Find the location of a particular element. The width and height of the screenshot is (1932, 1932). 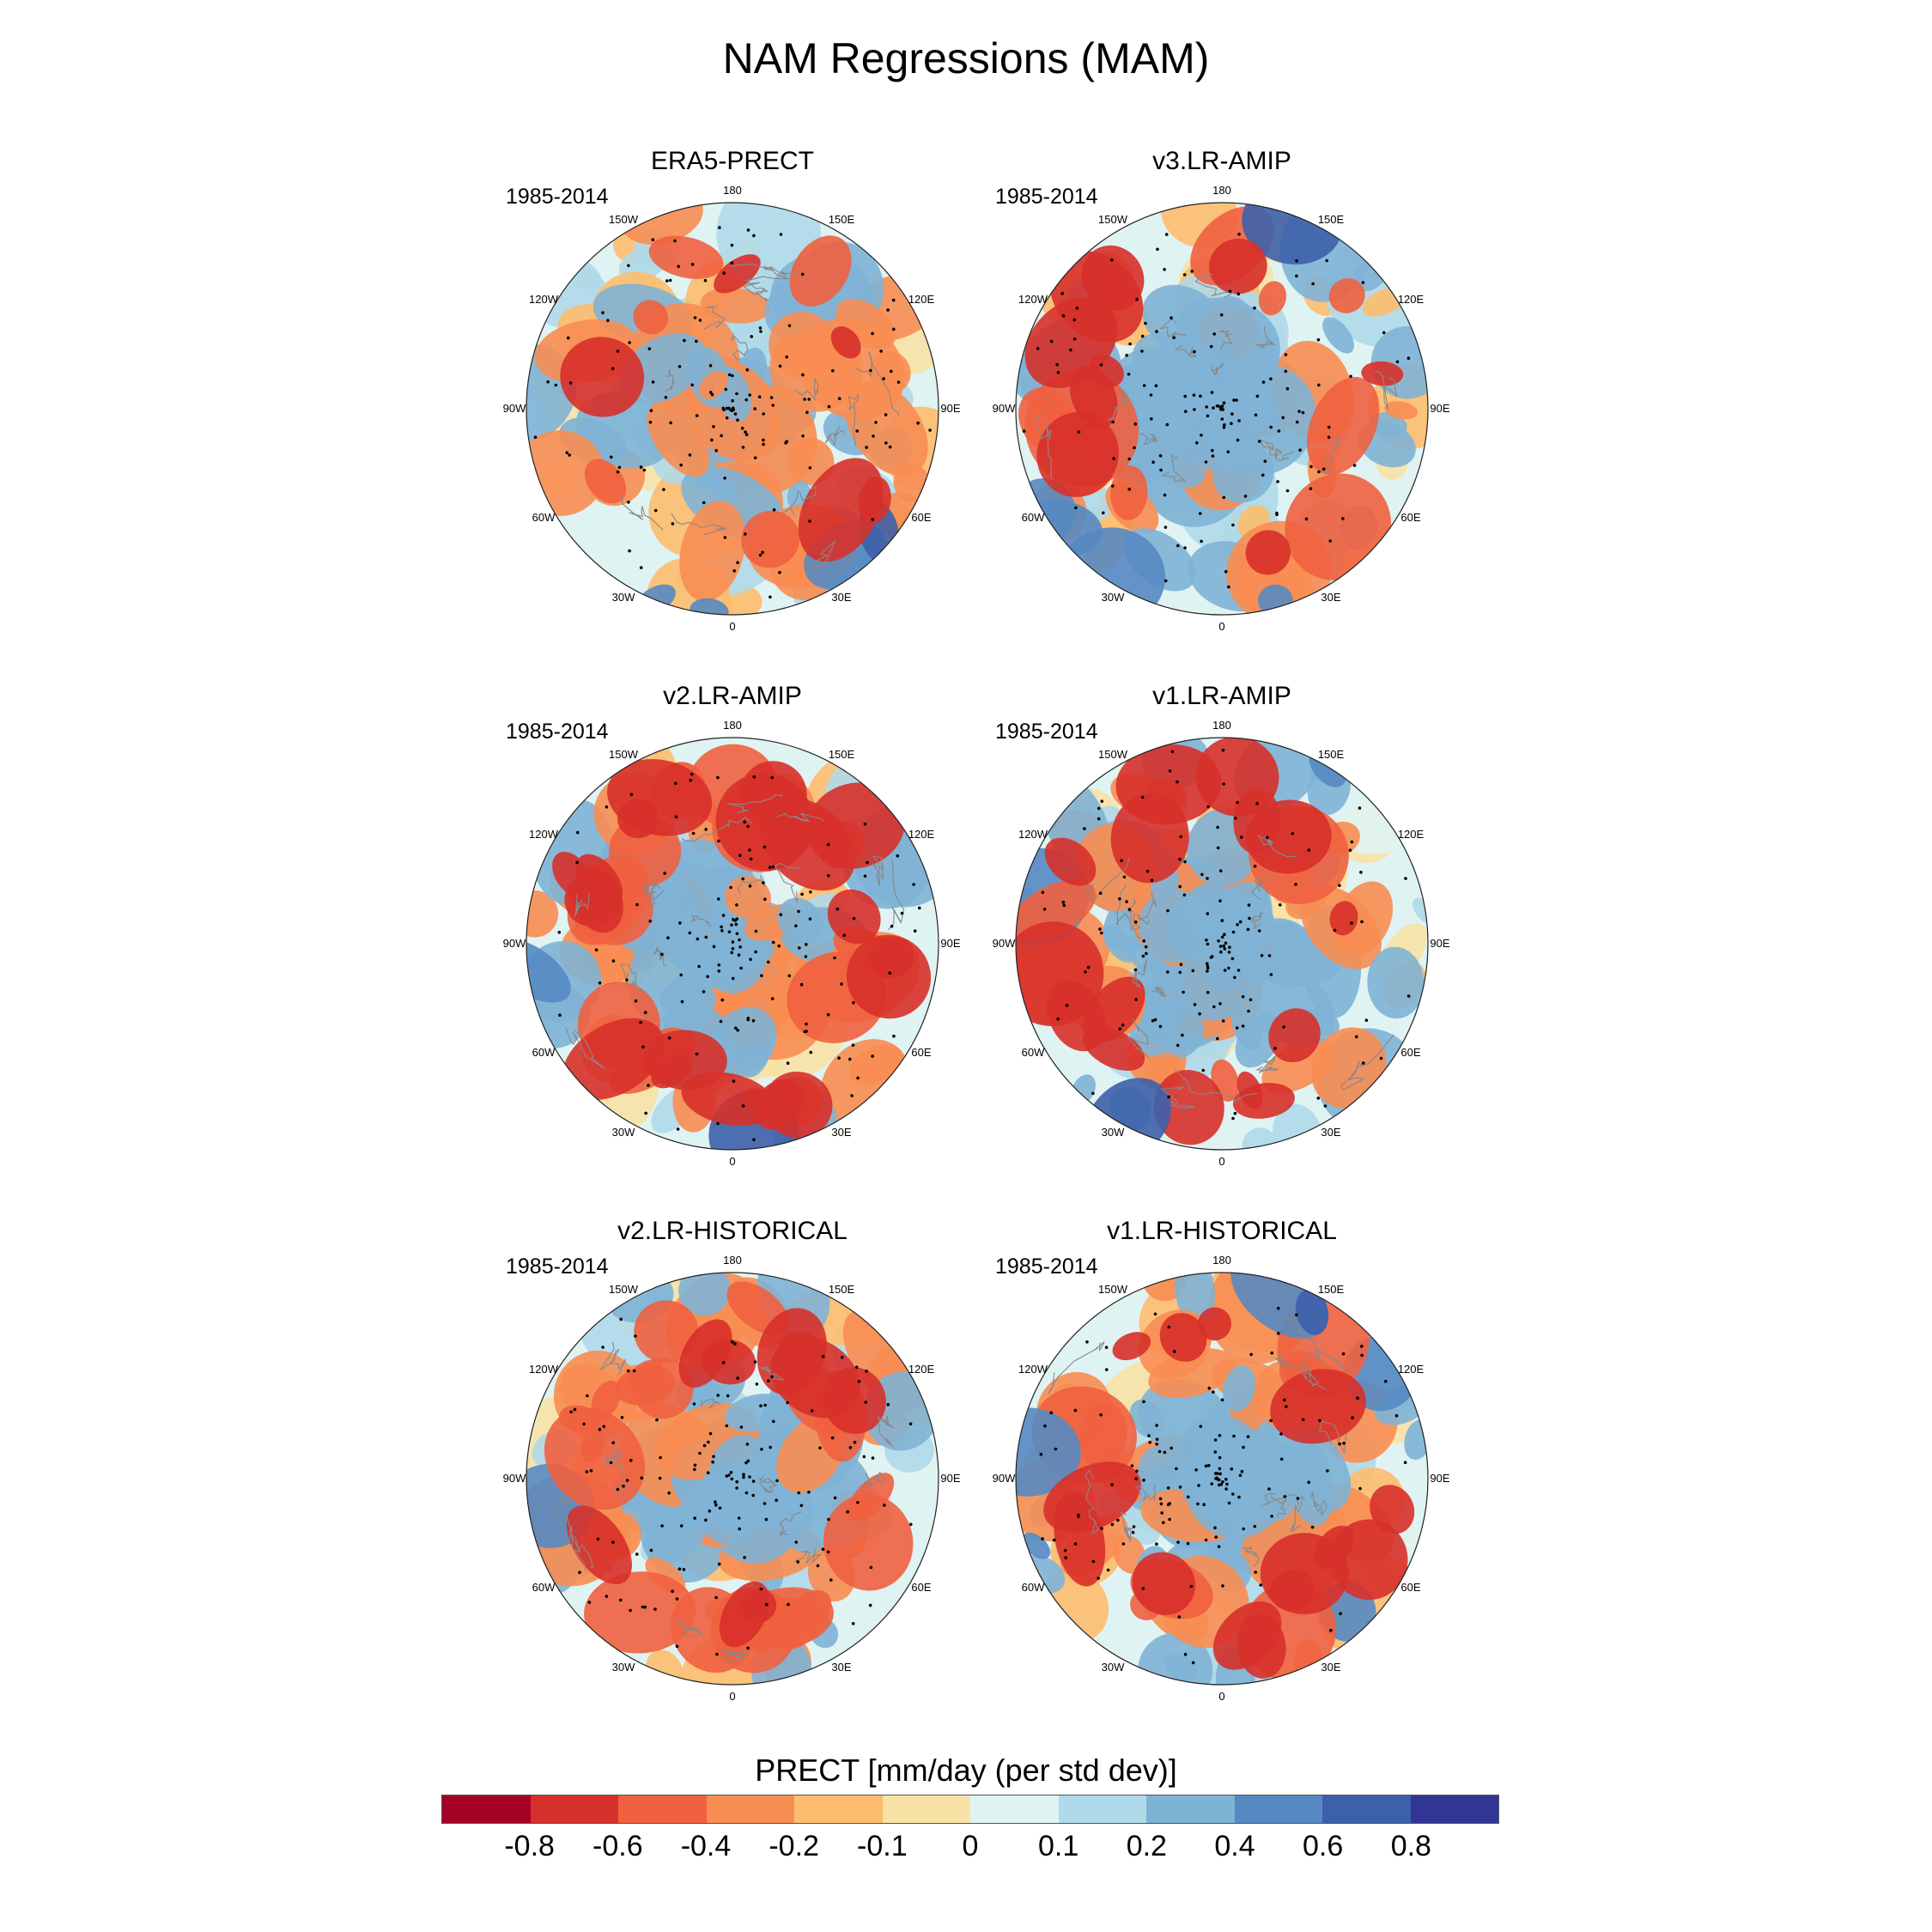

colorbar is located at coordinates (970, 1809).